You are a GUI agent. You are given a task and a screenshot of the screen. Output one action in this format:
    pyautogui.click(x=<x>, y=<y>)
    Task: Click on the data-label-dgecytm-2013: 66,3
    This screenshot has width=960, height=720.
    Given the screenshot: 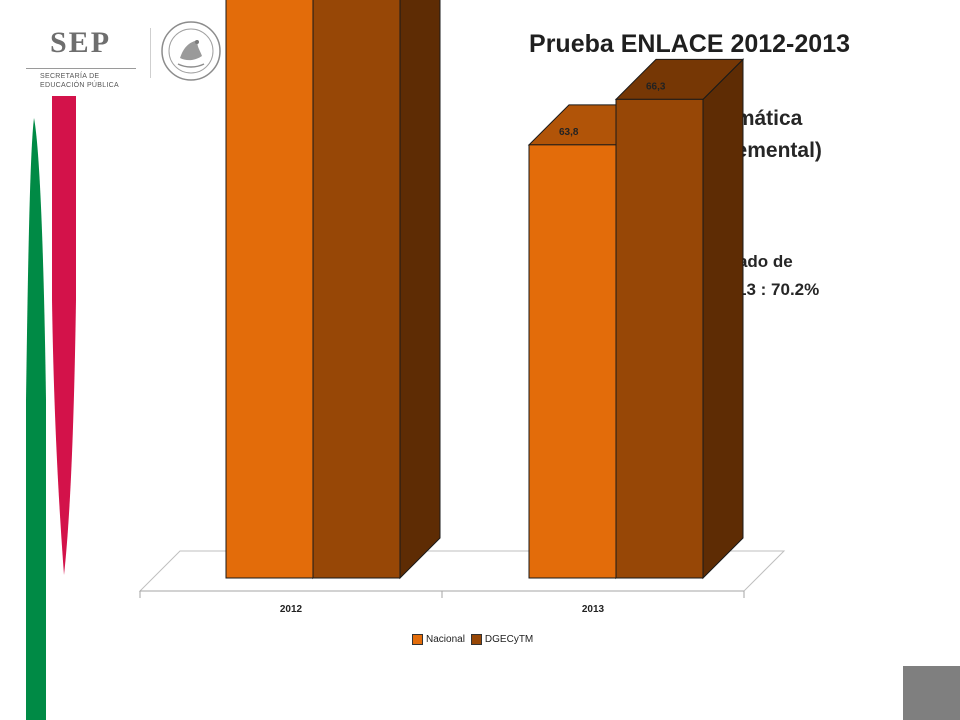 What is the action you would take?
    pyautogui.click(x=656, y=86)
    